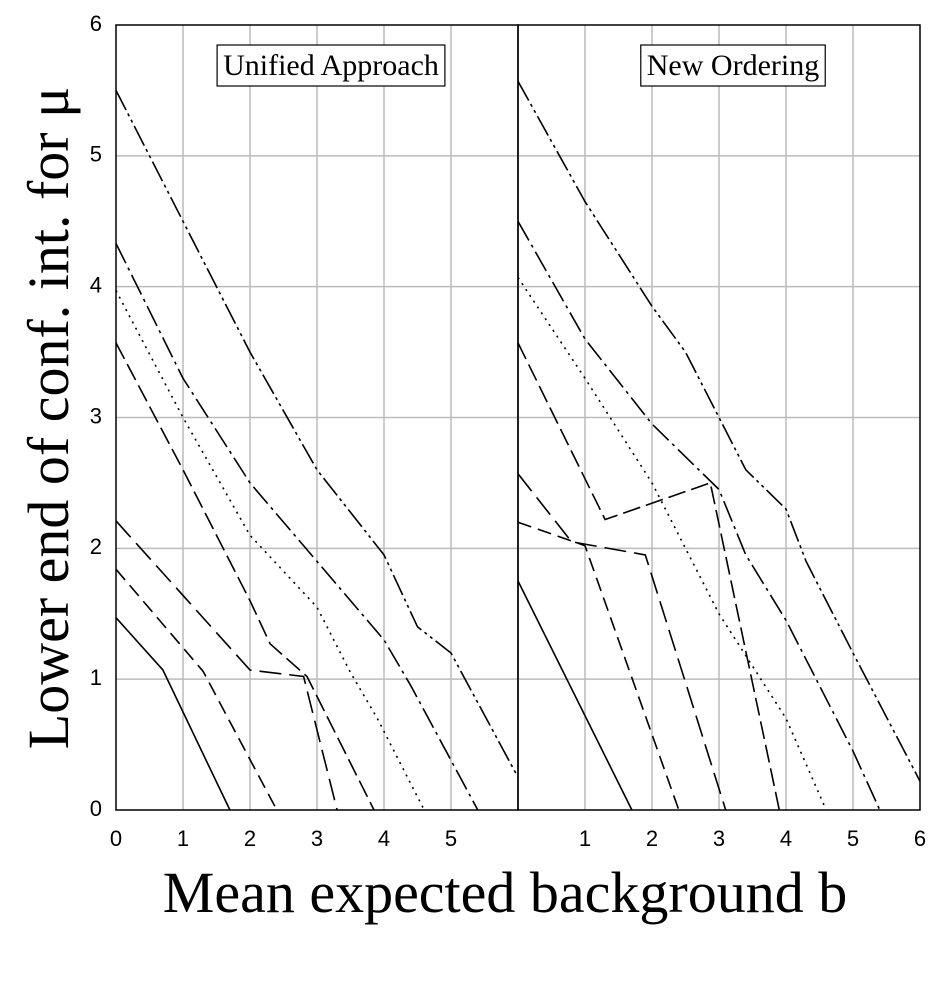  Describe the element at coordinates (96, 808) in the screenshot. I see `y-tick-label: 0` at that location.